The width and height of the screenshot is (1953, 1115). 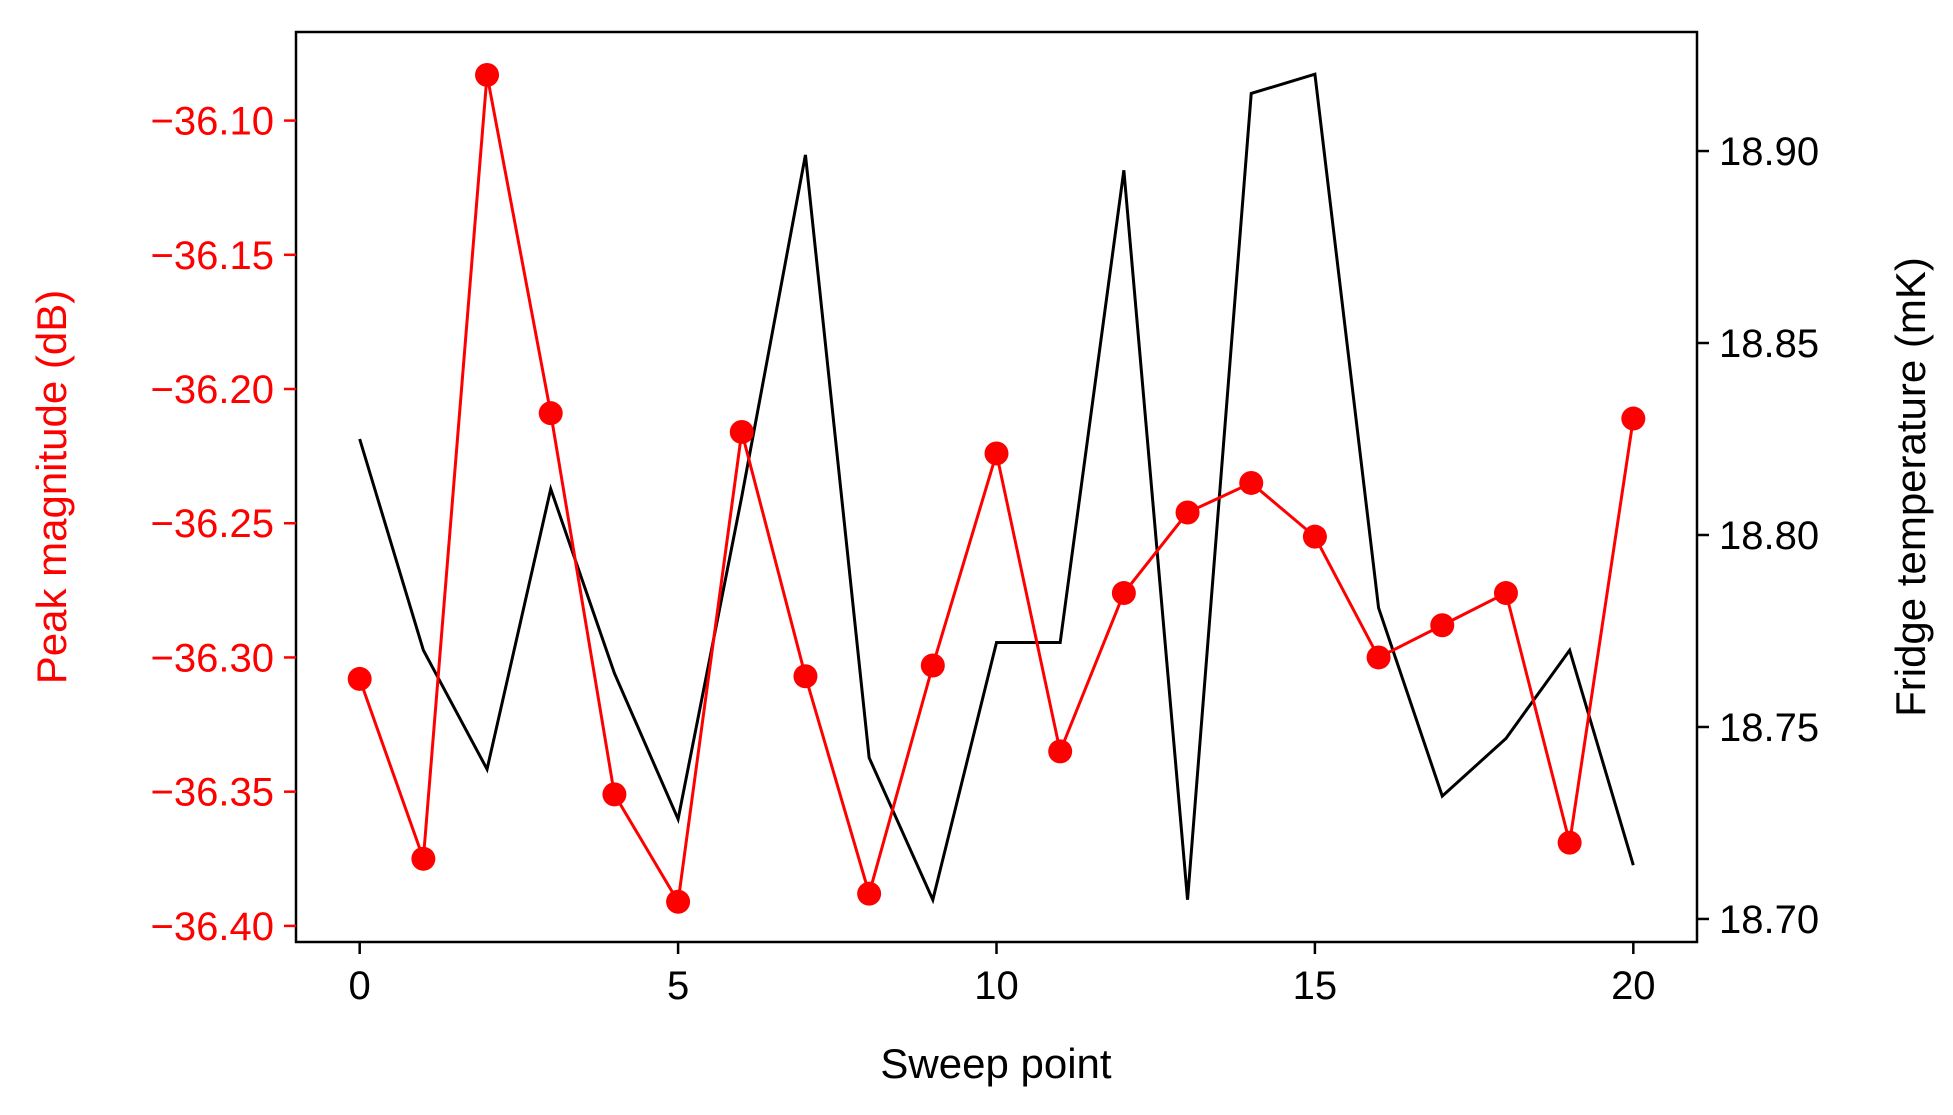 I want to click on x-tick-label: 0, so click(x=360, y=986).